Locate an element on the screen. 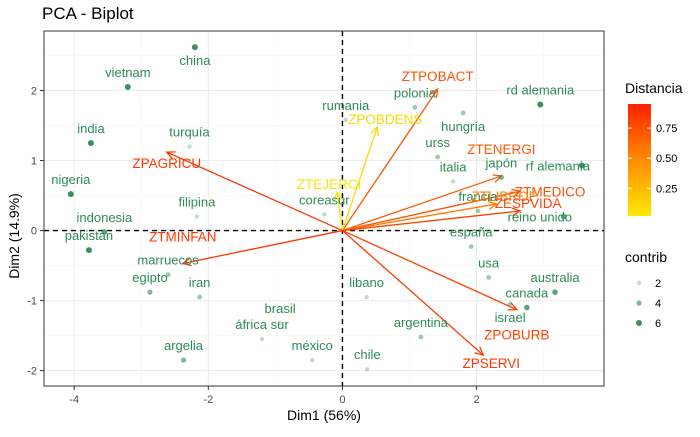 The width and height of the screenshot is (700, 437). legend-contrib-label: 6 is located at coordinates (658, 324).